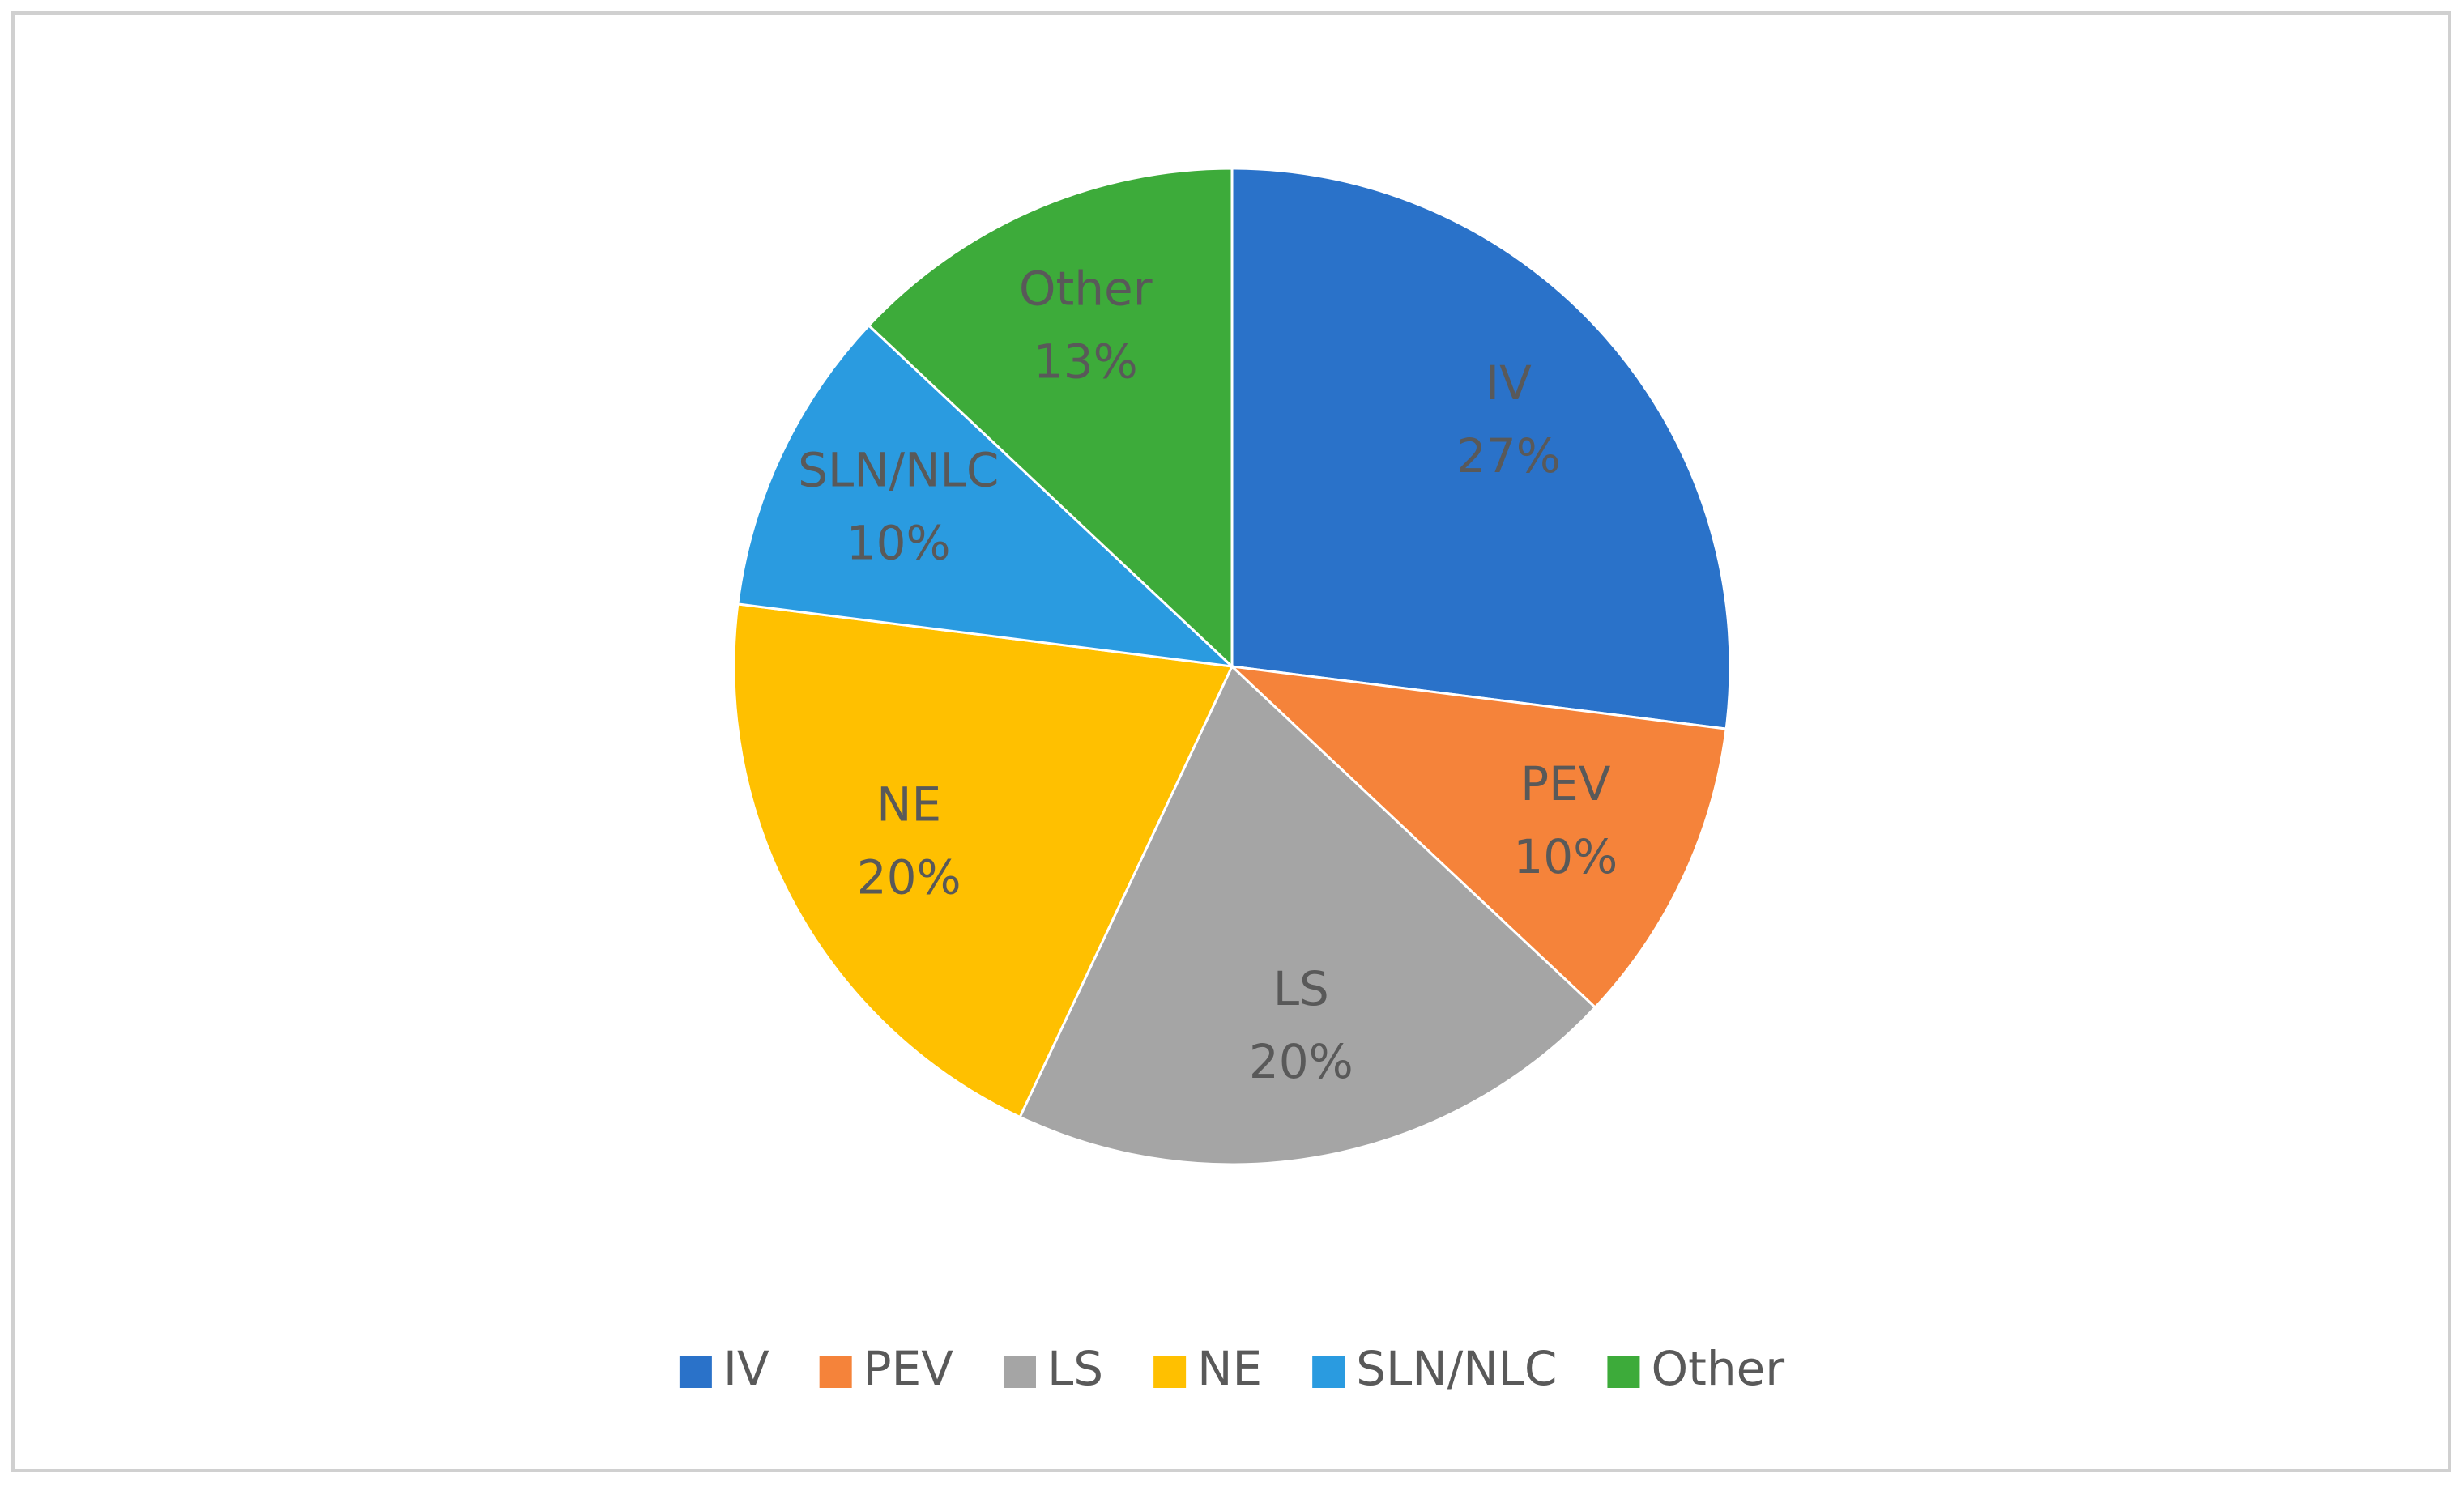 This screenshot has width=2464, height=1490. What do you see at coordinates (1301, 988) in the screenshot?
I see `slice-category-label: LS` at bounding box center [1301, 988].